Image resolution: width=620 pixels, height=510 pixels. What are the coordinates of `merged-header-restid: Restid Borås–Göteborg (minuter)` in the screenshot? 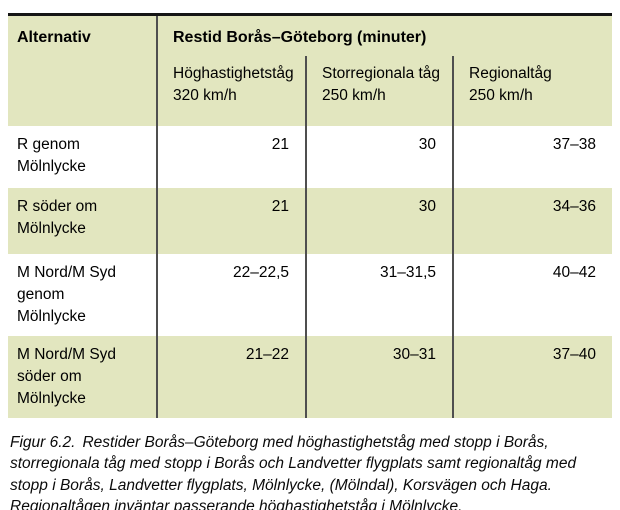 It's located at (385, 35).